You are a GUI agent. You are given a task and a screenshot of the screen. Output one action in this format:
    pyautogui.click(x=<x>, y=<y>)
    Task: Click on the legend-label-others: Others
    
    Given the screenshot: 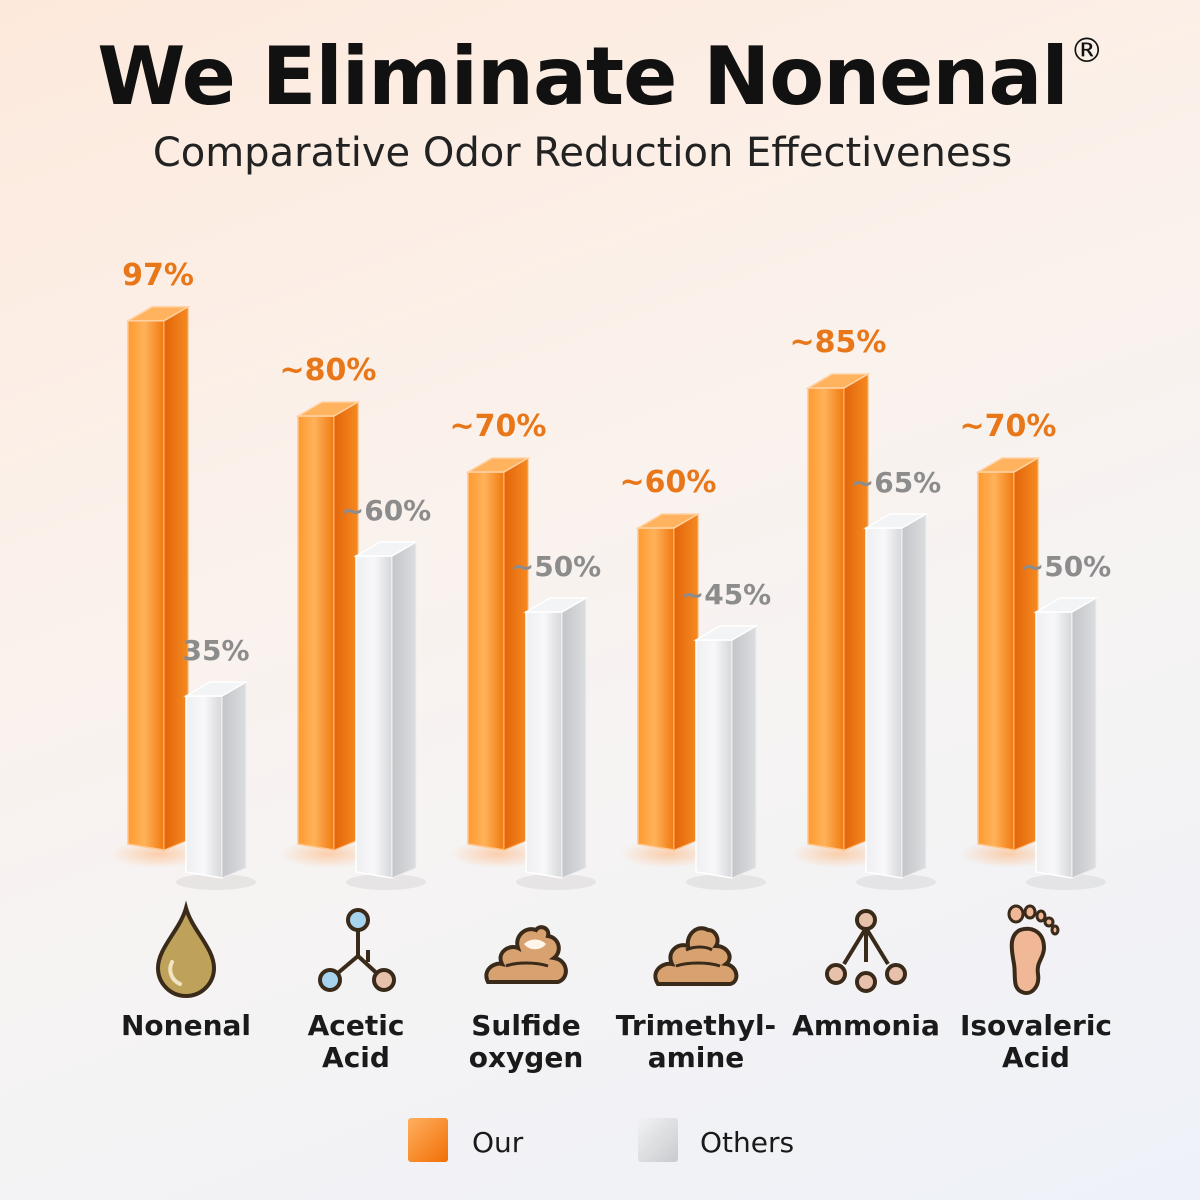 What is the action you would take?
    pyautogui.click(x=747, y=1142)
    